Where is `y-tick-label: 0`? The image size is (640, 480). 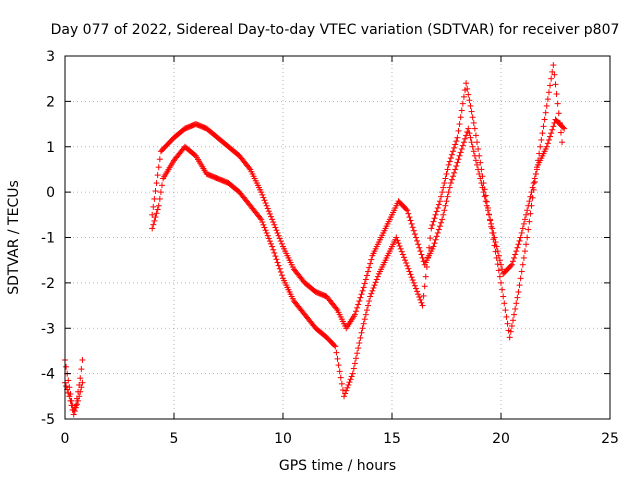
y-tick-label: 0 is located at coordinates (50, 193).